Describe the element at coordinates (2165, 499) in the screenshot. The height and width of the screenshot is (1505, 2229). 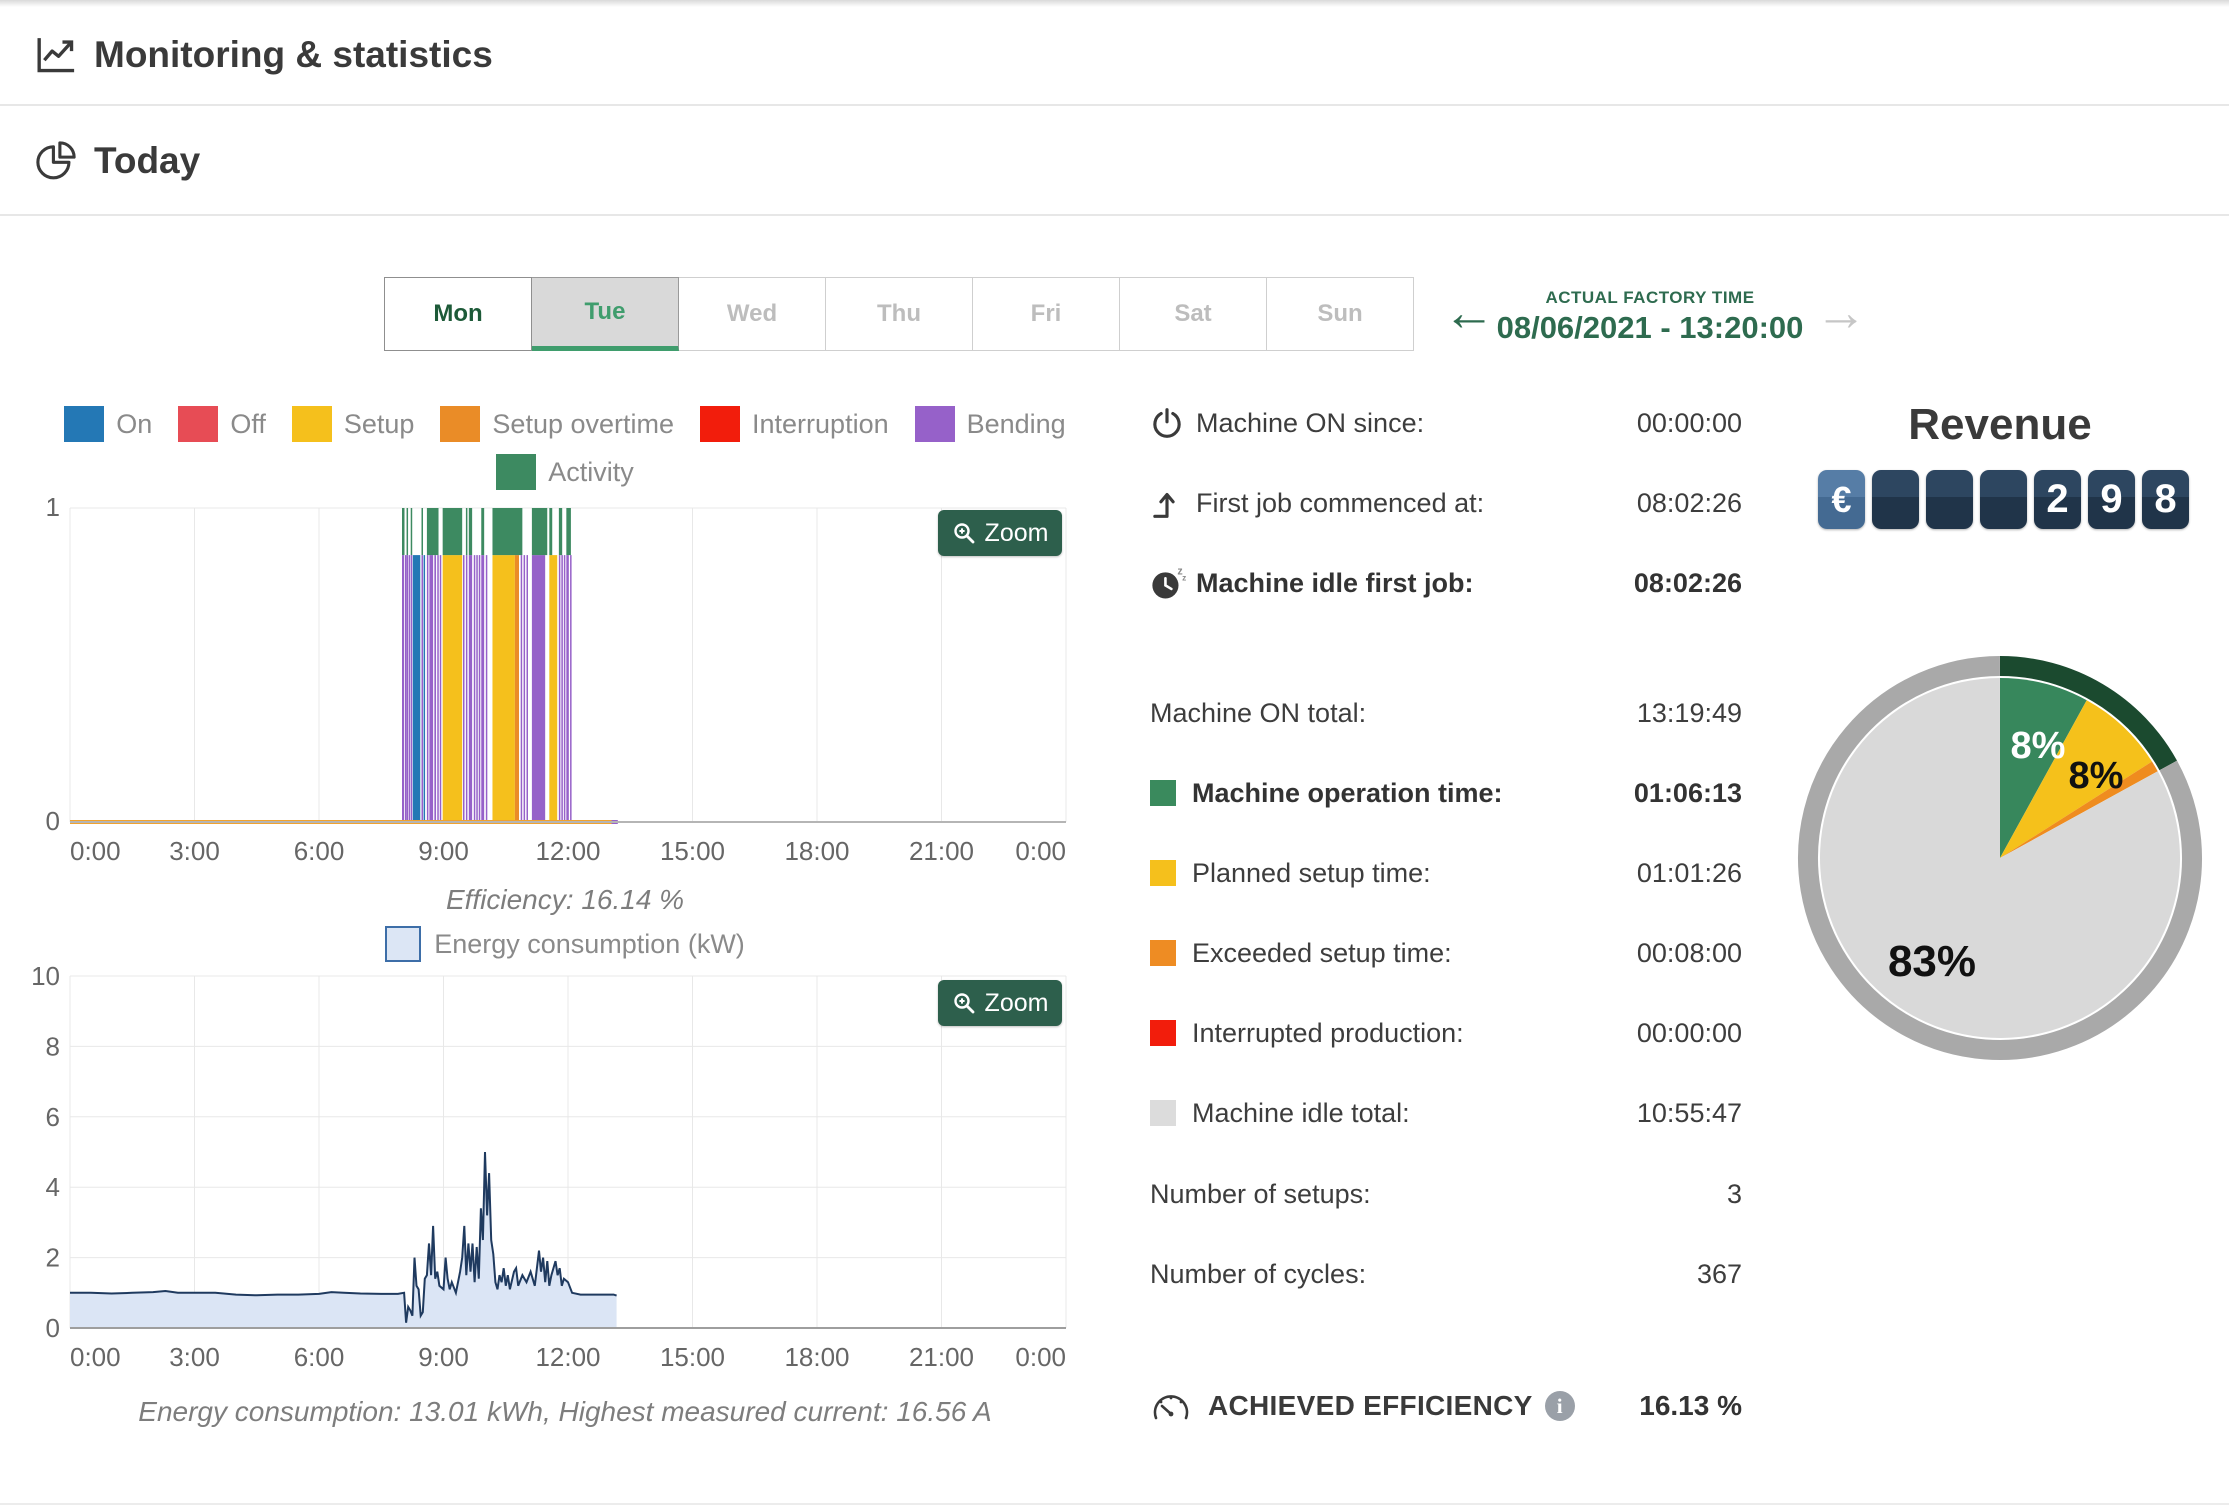
I see `revenue-digit-tile: 8` at that location.